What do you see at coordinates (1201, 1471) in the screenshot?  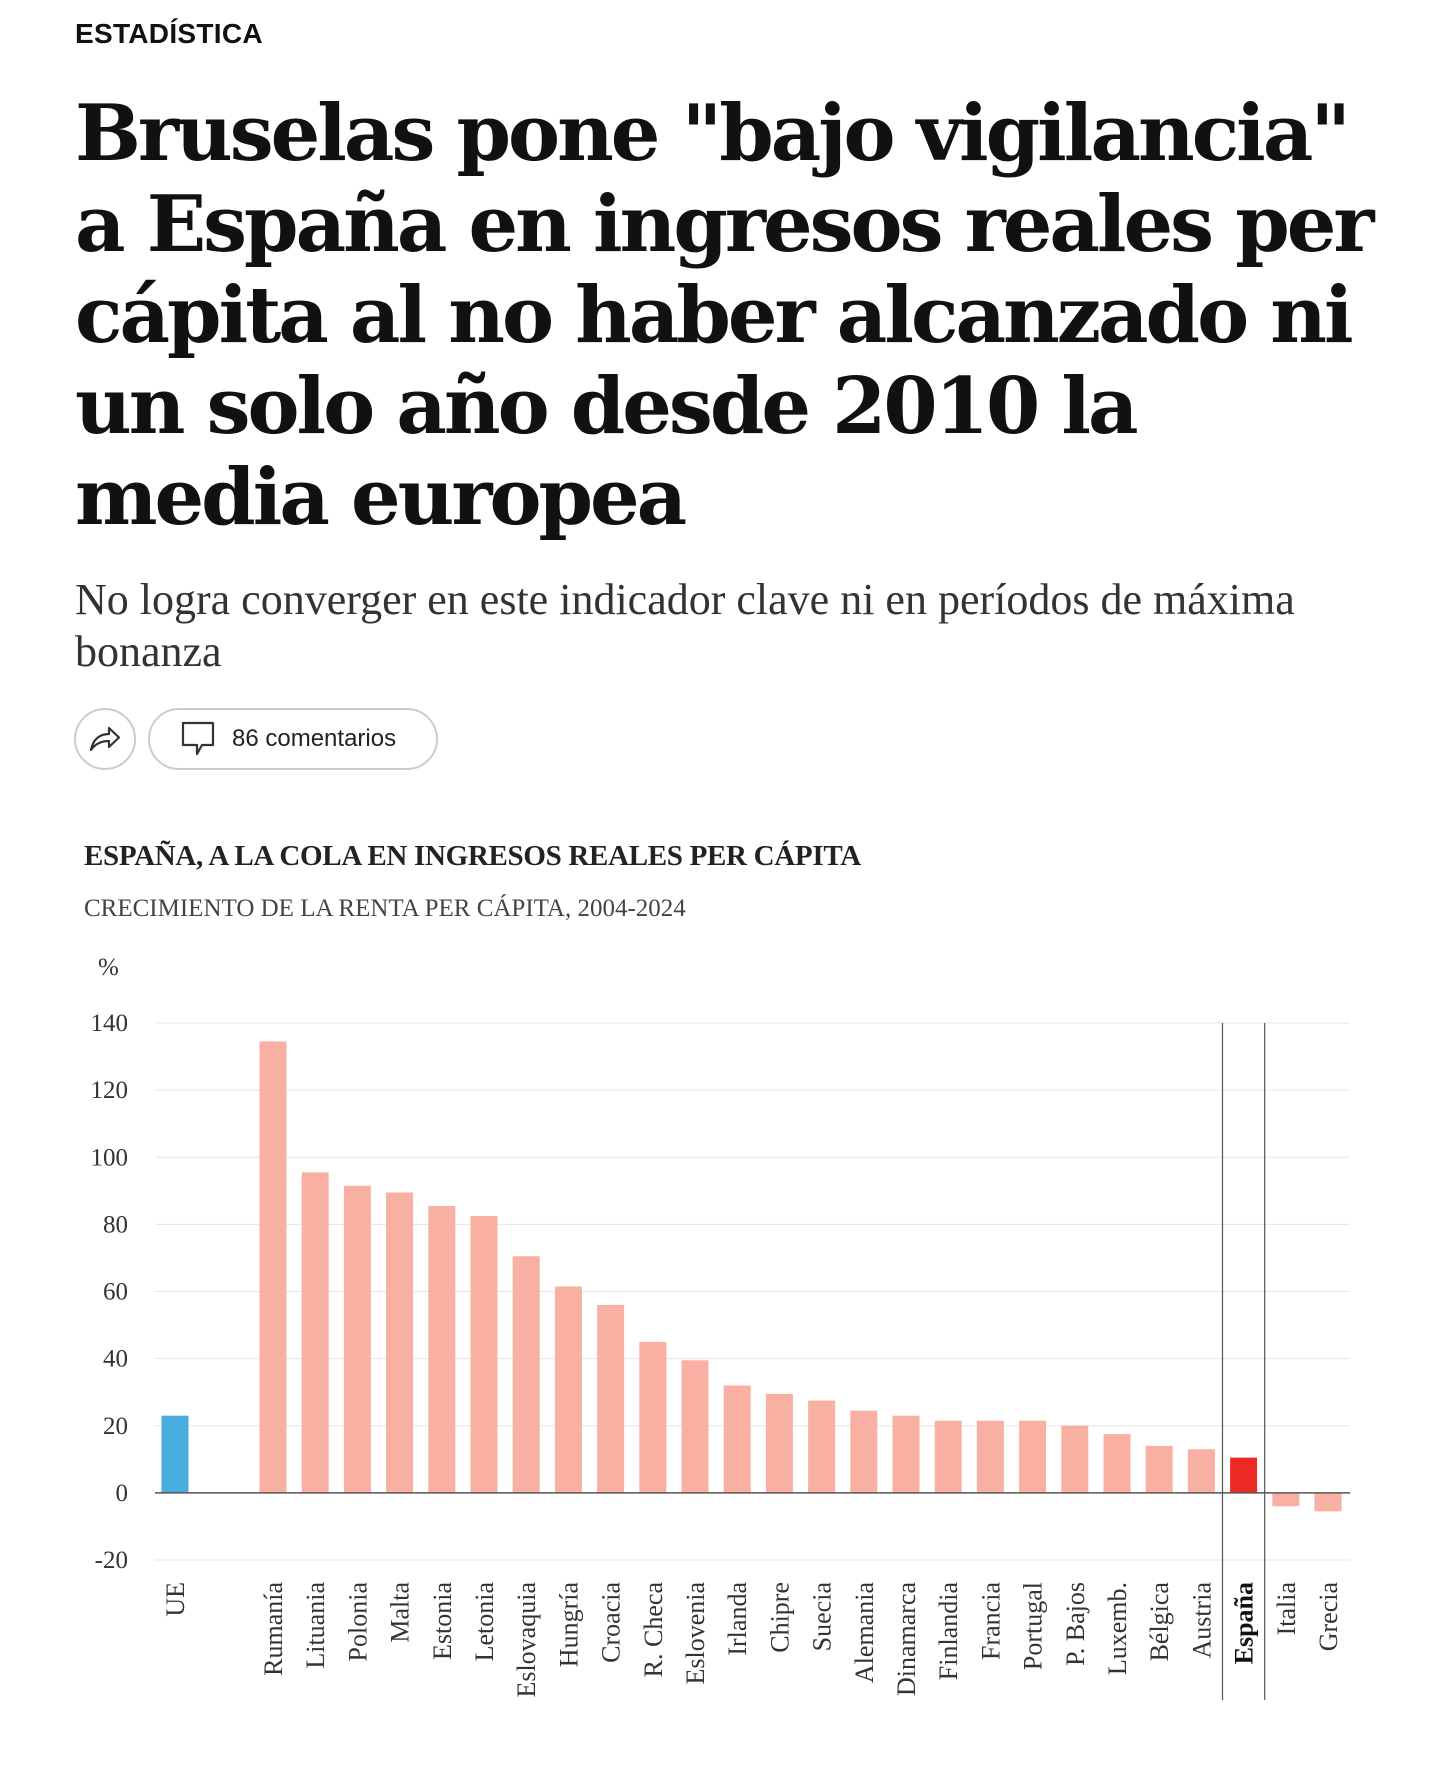 I see `bar-austria` at bounding box center [1201, 1471].